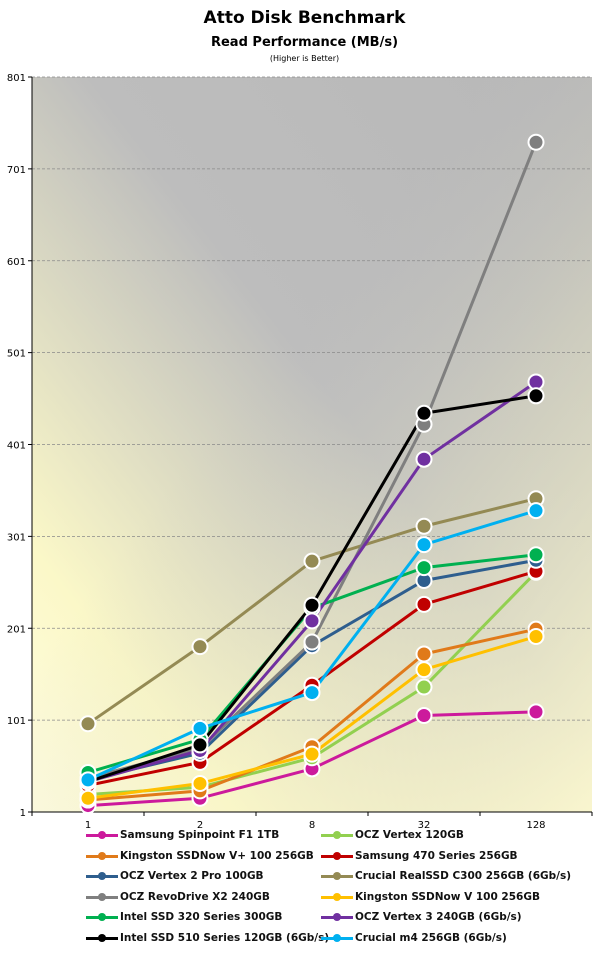  I want to click on x-tick-label: 128, so click(535, 825).